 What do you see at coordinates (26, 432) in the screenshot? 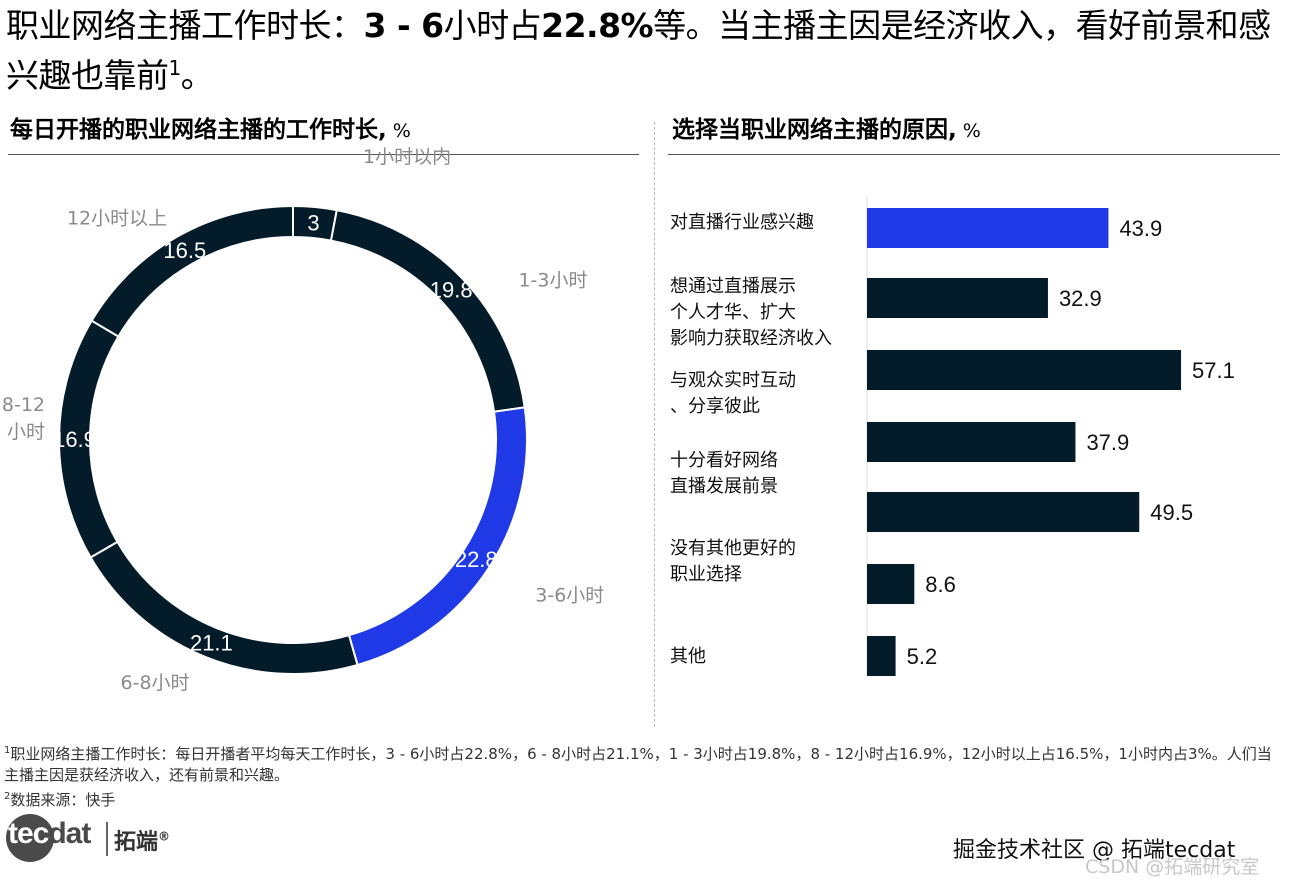
I see `slice-category-label: 小时` at bounding box center [26, 432].